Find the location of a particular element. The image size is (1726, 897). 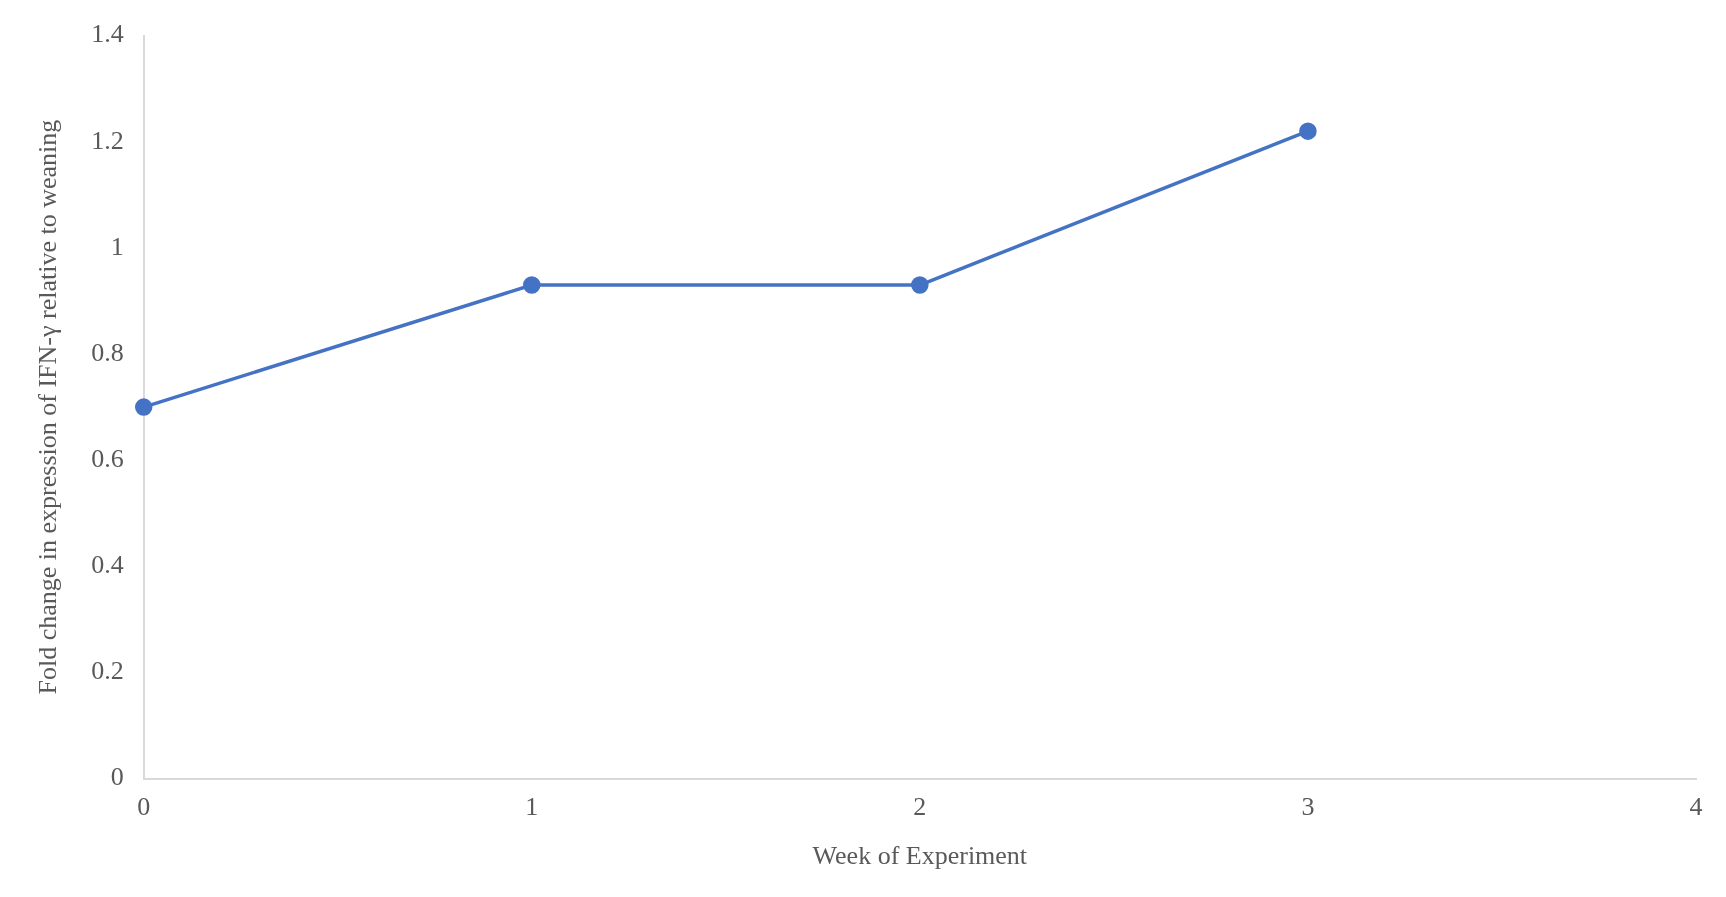

x-axis-title: Week of Experiment is located at coordinates (920, 856).